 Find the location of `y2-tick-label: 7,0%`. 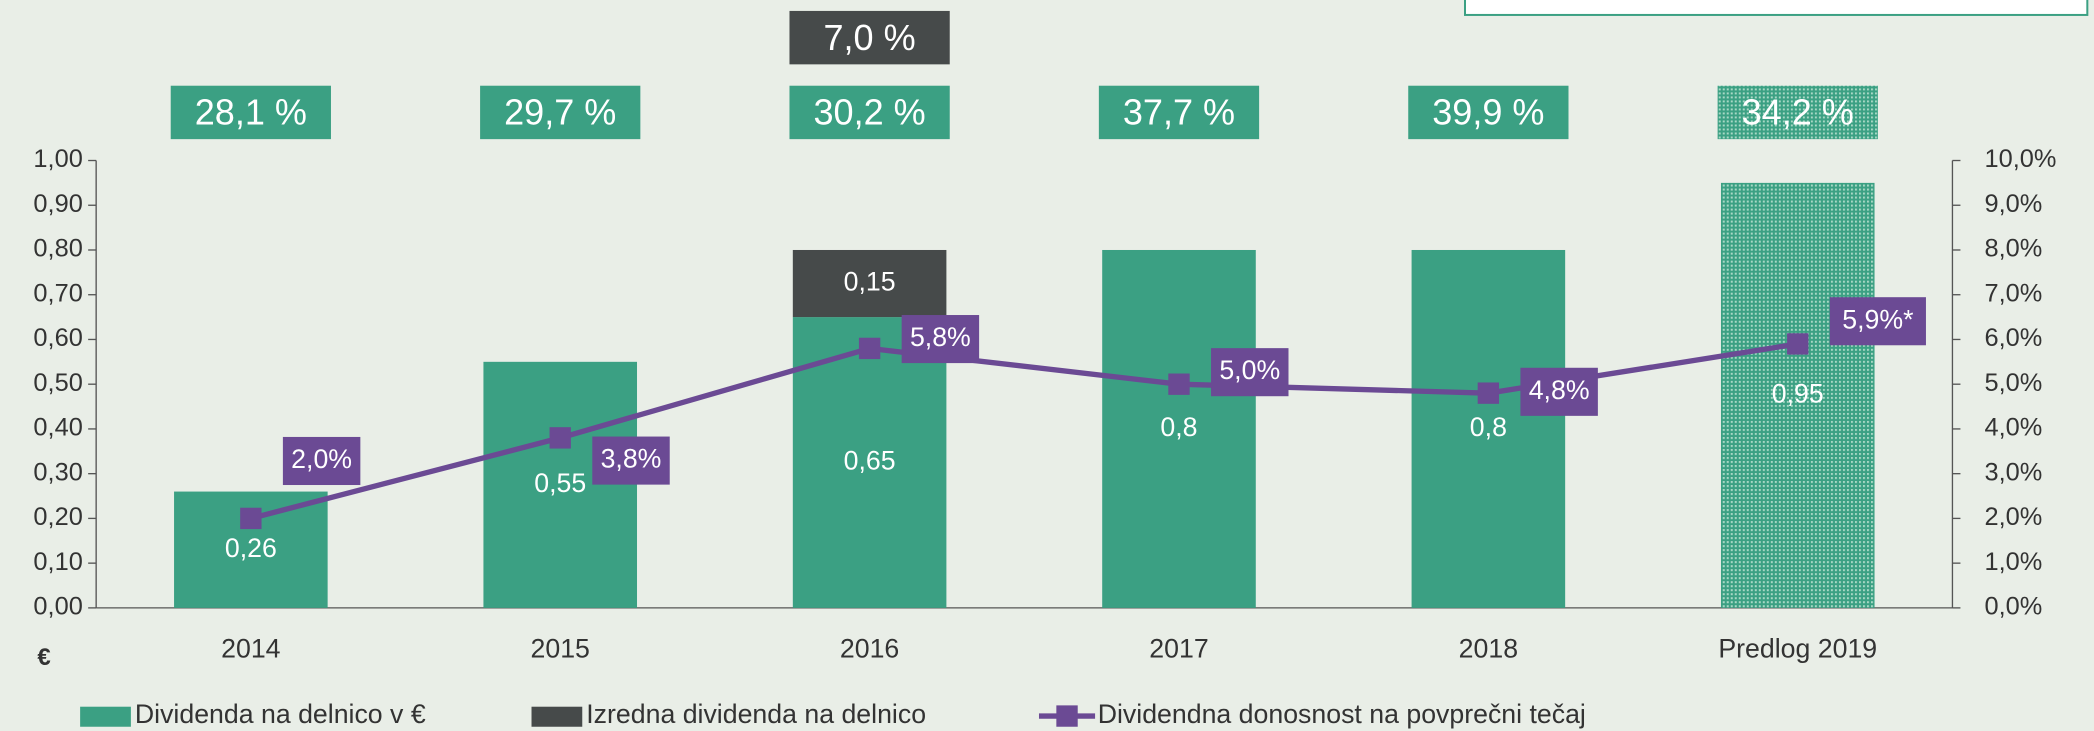

y2-tick-label: 7,0% is located at coordinates (2013, 293).